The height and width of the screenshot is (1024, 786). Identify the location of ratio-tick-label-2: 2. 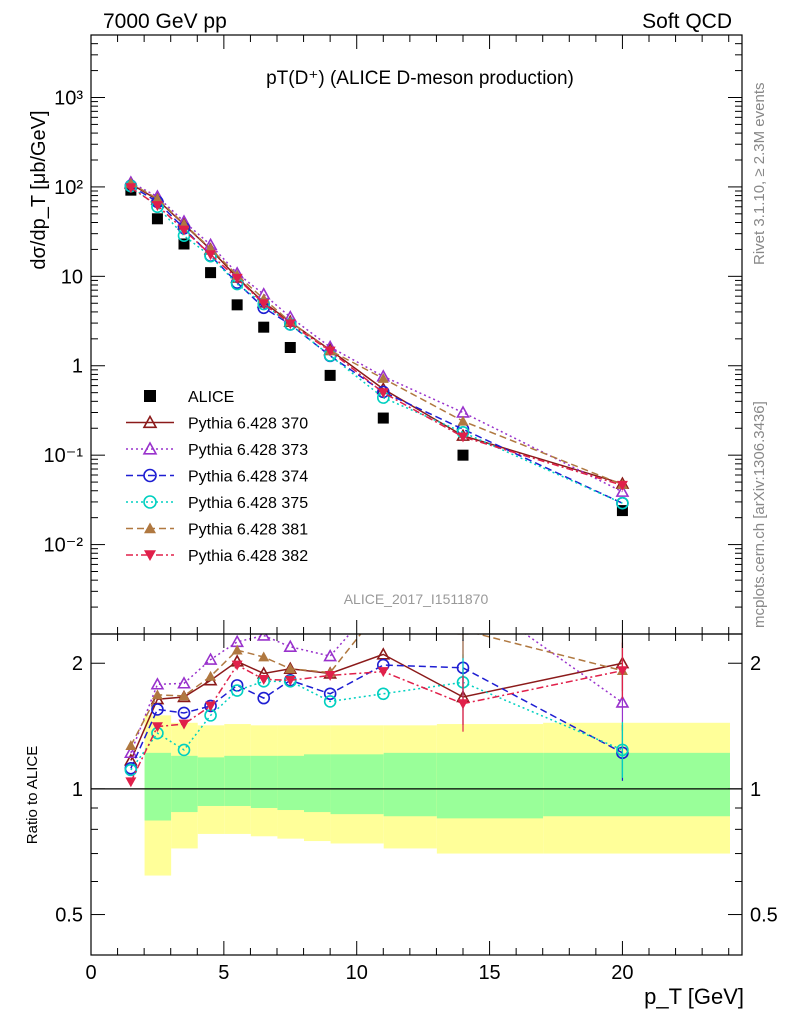
(77, 664).